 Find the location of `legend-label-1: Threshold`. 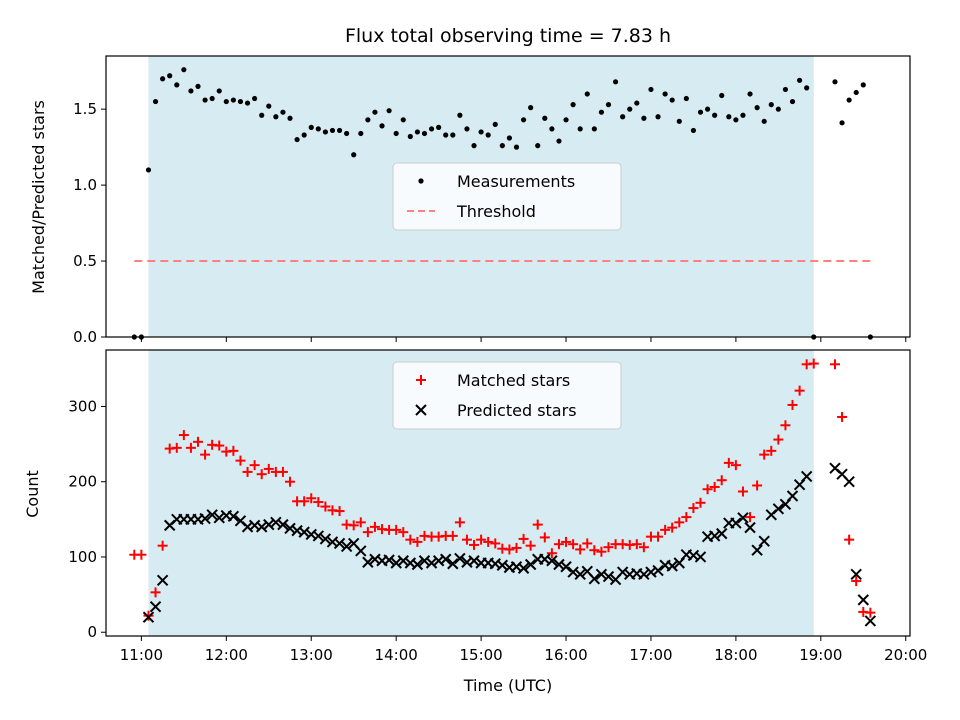

legend-label-1: Threshold is located at coordinates (496, 211).